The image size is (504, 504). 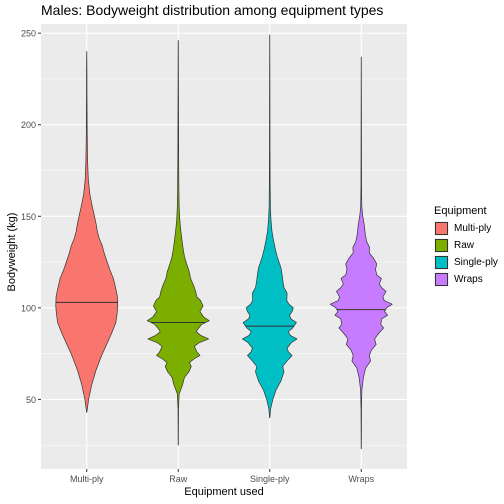 I want to click on legend: Equipment Multi-ply Raw Single-ply Wraps, so click(x=466, y=246).